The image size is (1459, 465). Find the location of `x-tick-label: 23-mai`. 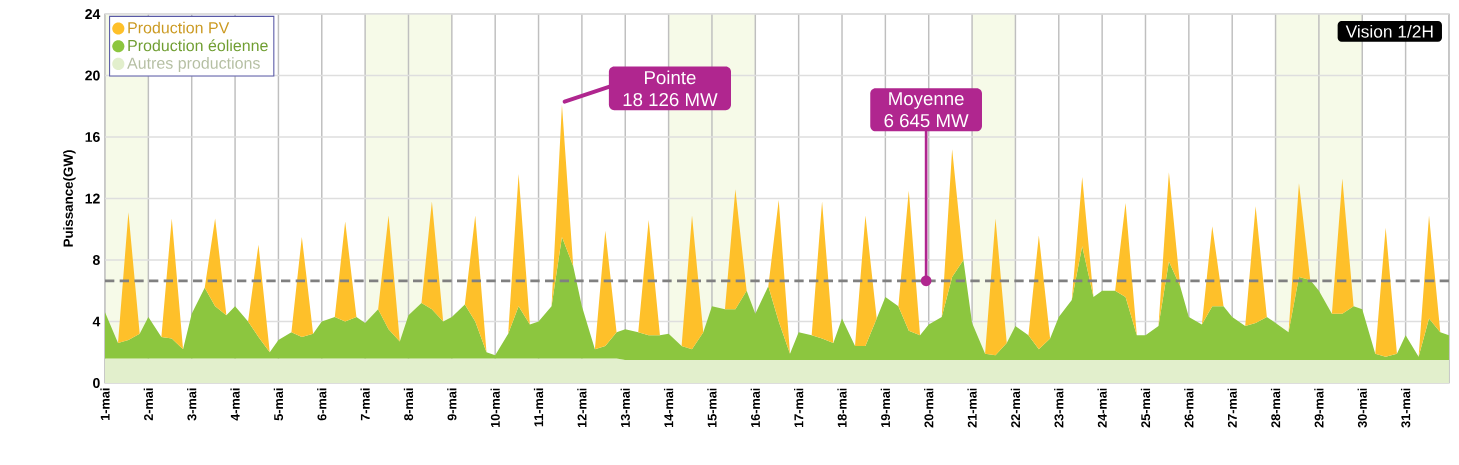

x-tick-label: 23-mai is located at coordinates (1059, 408).